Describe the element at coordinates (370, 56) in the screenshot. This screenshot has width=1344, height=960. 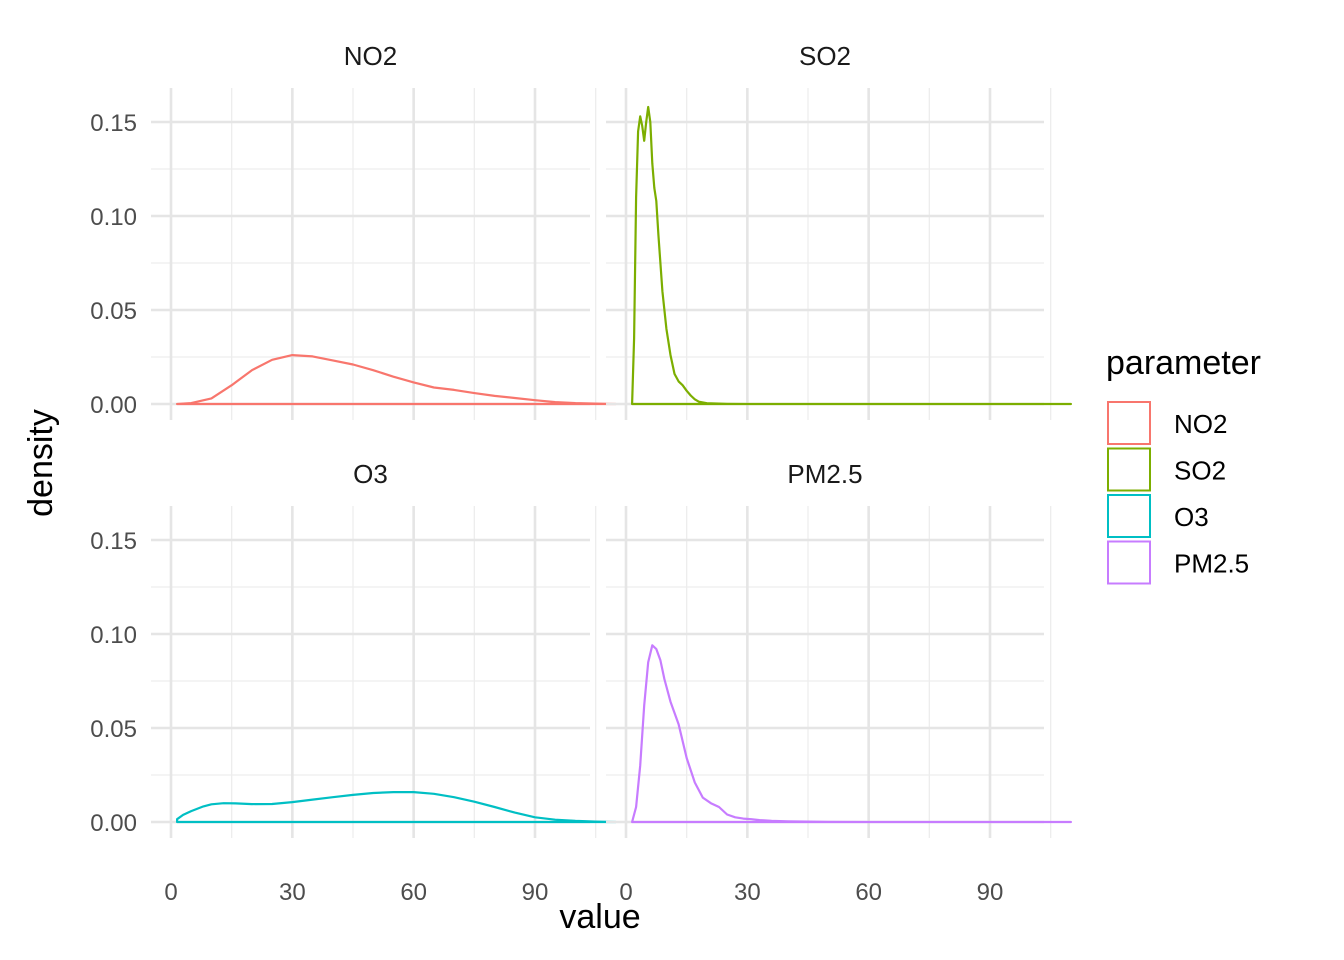
I see `facet-strip-label: NO2` at that location.